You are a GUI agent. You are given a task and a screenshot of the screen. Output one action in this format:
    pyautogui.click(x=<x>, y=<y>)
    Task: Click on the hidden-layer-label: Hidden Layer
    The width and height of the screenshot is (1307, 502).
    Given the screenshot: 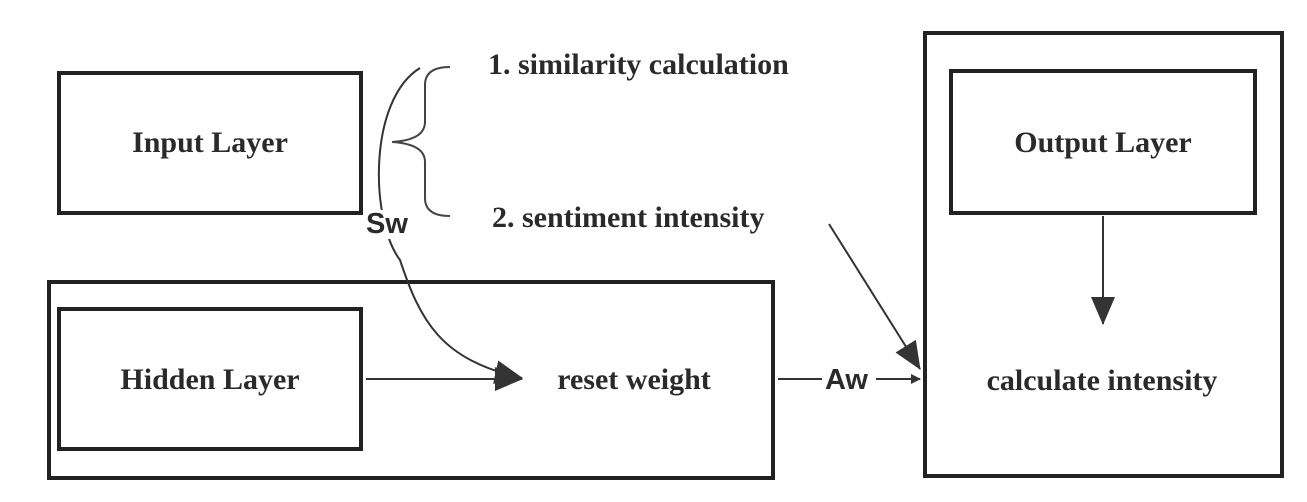 What is the action you would take?
    pyautogui.click(x=210, y=379)
    